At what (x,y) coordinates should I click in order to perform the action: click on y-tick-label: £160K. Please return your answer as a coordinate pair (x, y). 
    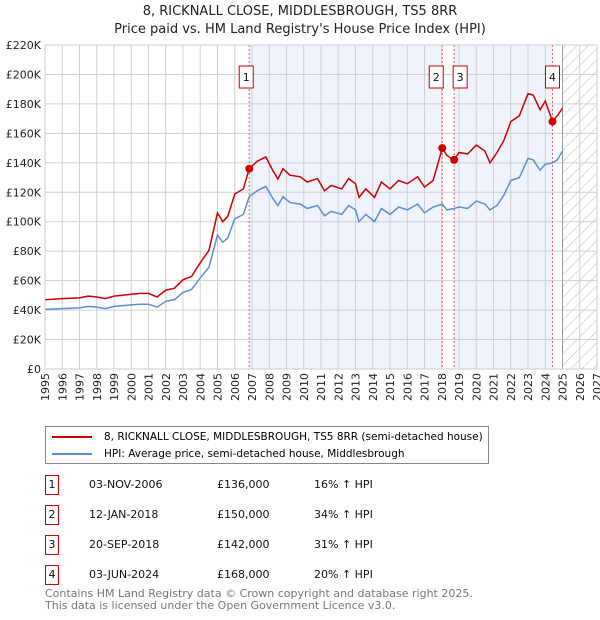
    Looking at the image, I should click on (24, 133).